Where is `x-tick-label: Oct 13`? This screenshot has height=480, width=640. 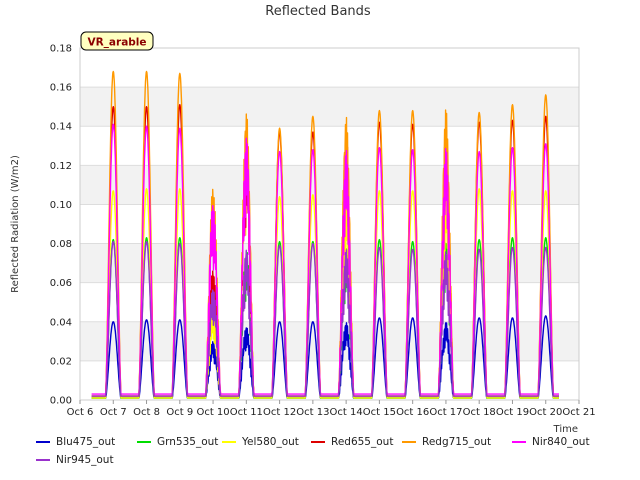 x-tick-label: Oct 13 is located at coordinates (312, 412).